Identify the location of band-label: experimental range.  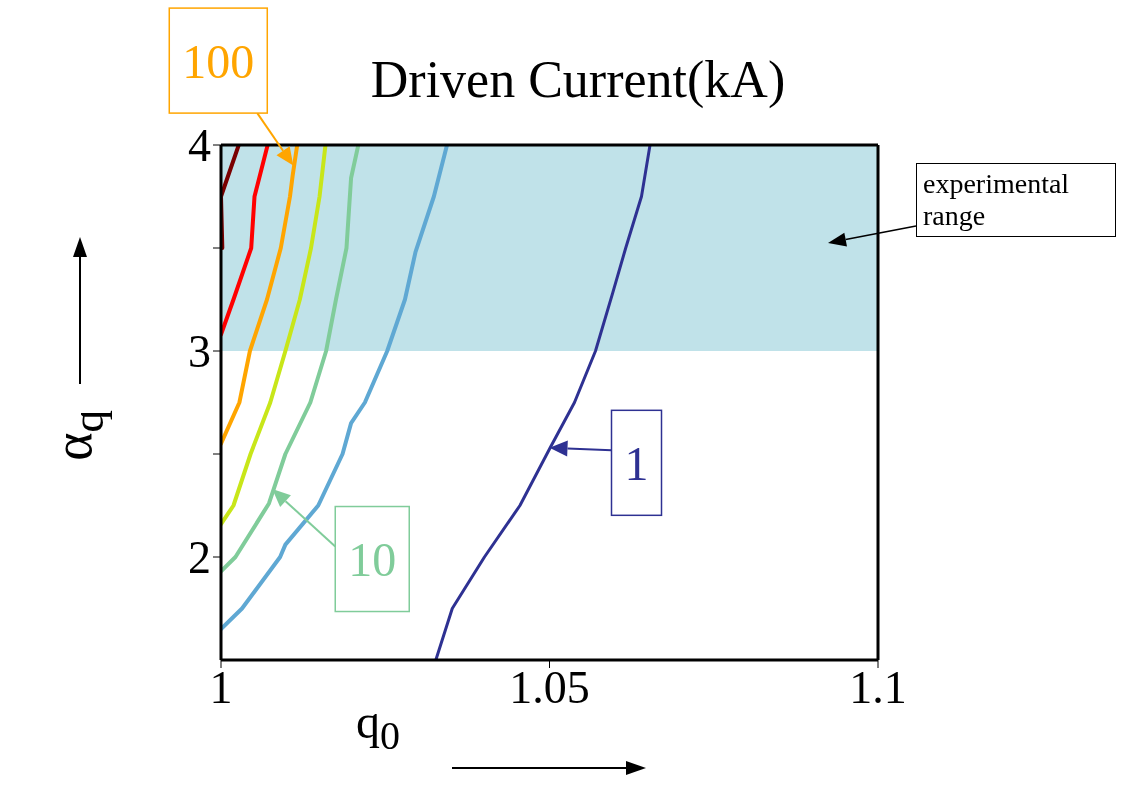
(1016, 200).